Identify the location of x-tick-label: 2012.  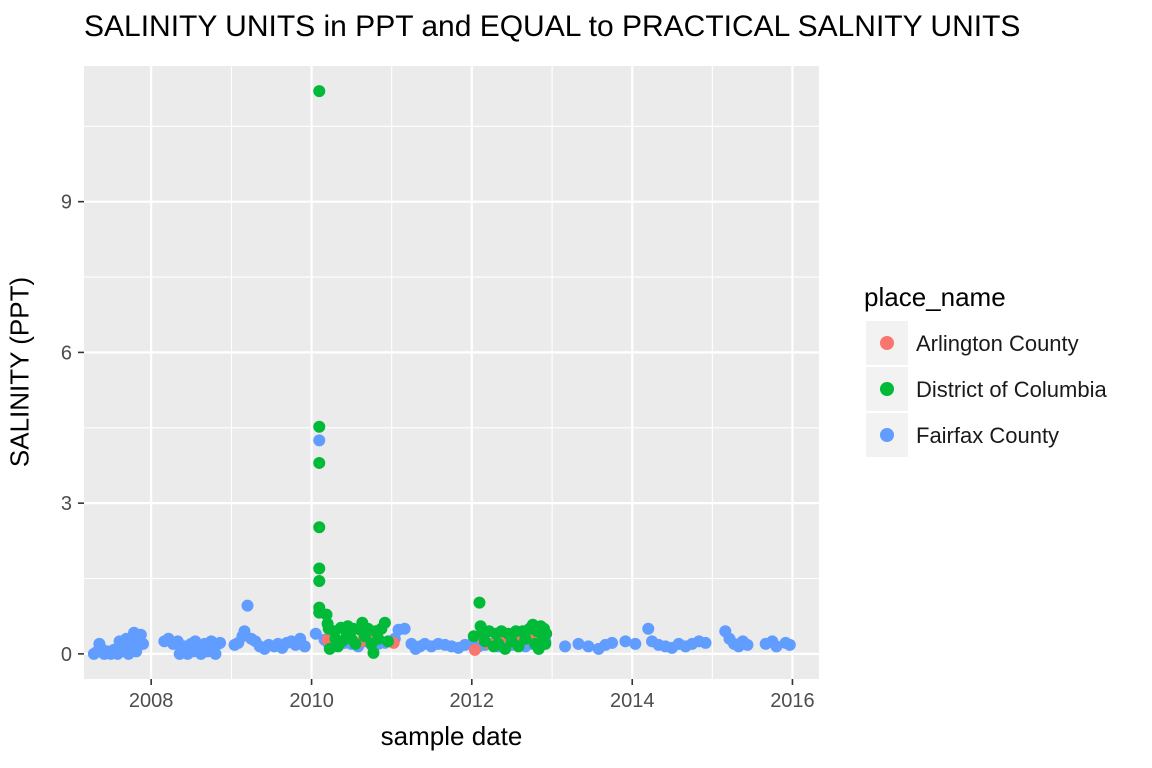
(472, 701).